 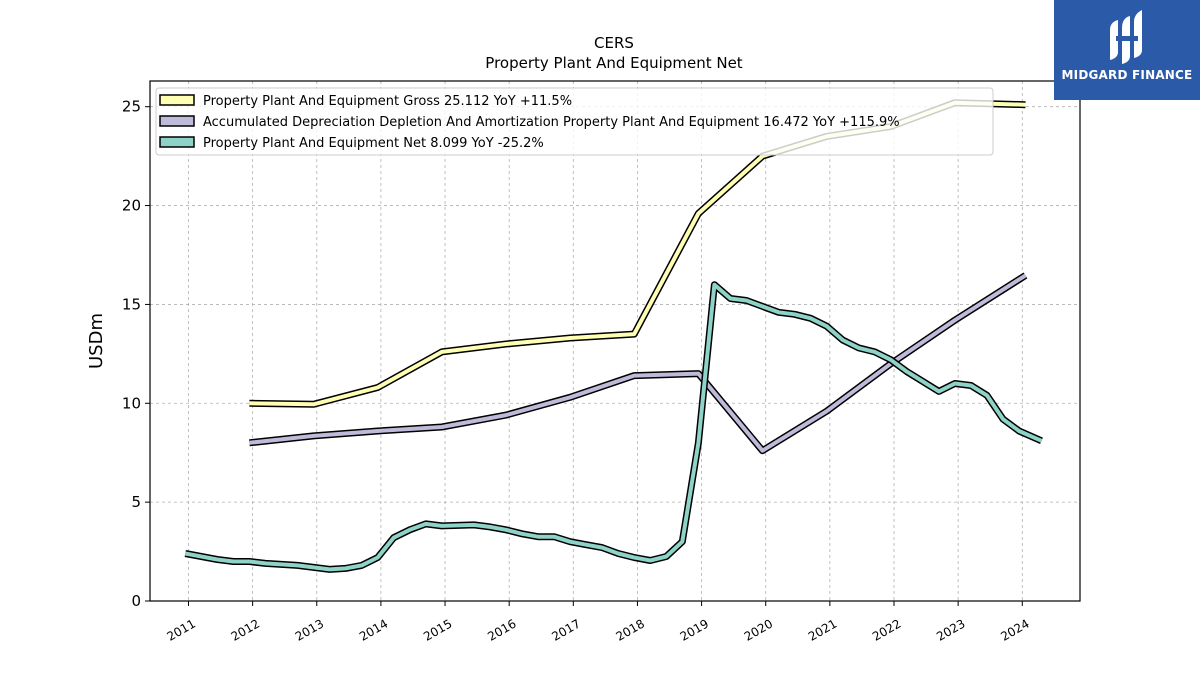 What do you see at coordinates (629, 629) in the screenshot?
I see `x-tick-label: 2018` at bounding box center [629, 629].